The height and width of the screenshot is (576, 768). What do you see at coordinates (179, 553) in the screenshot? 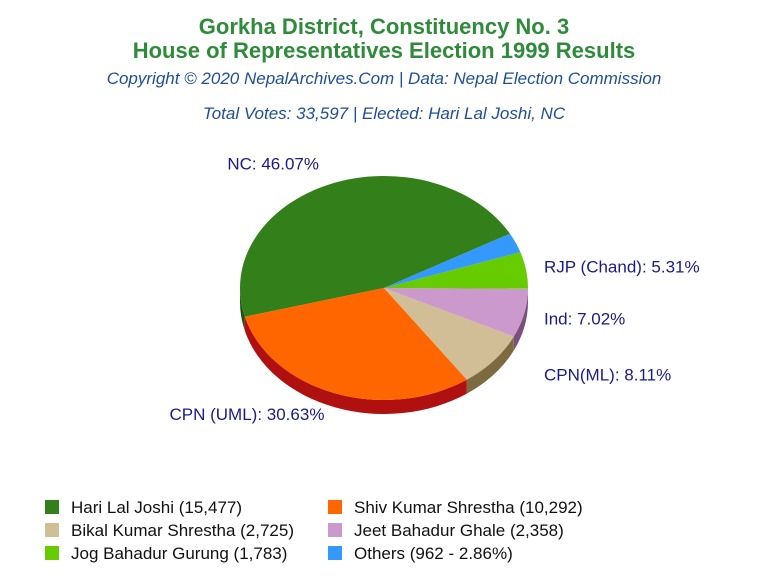
I see `legend-label: Jog Bahadur Gurung (1,783)` at bounding box center [179, 553].